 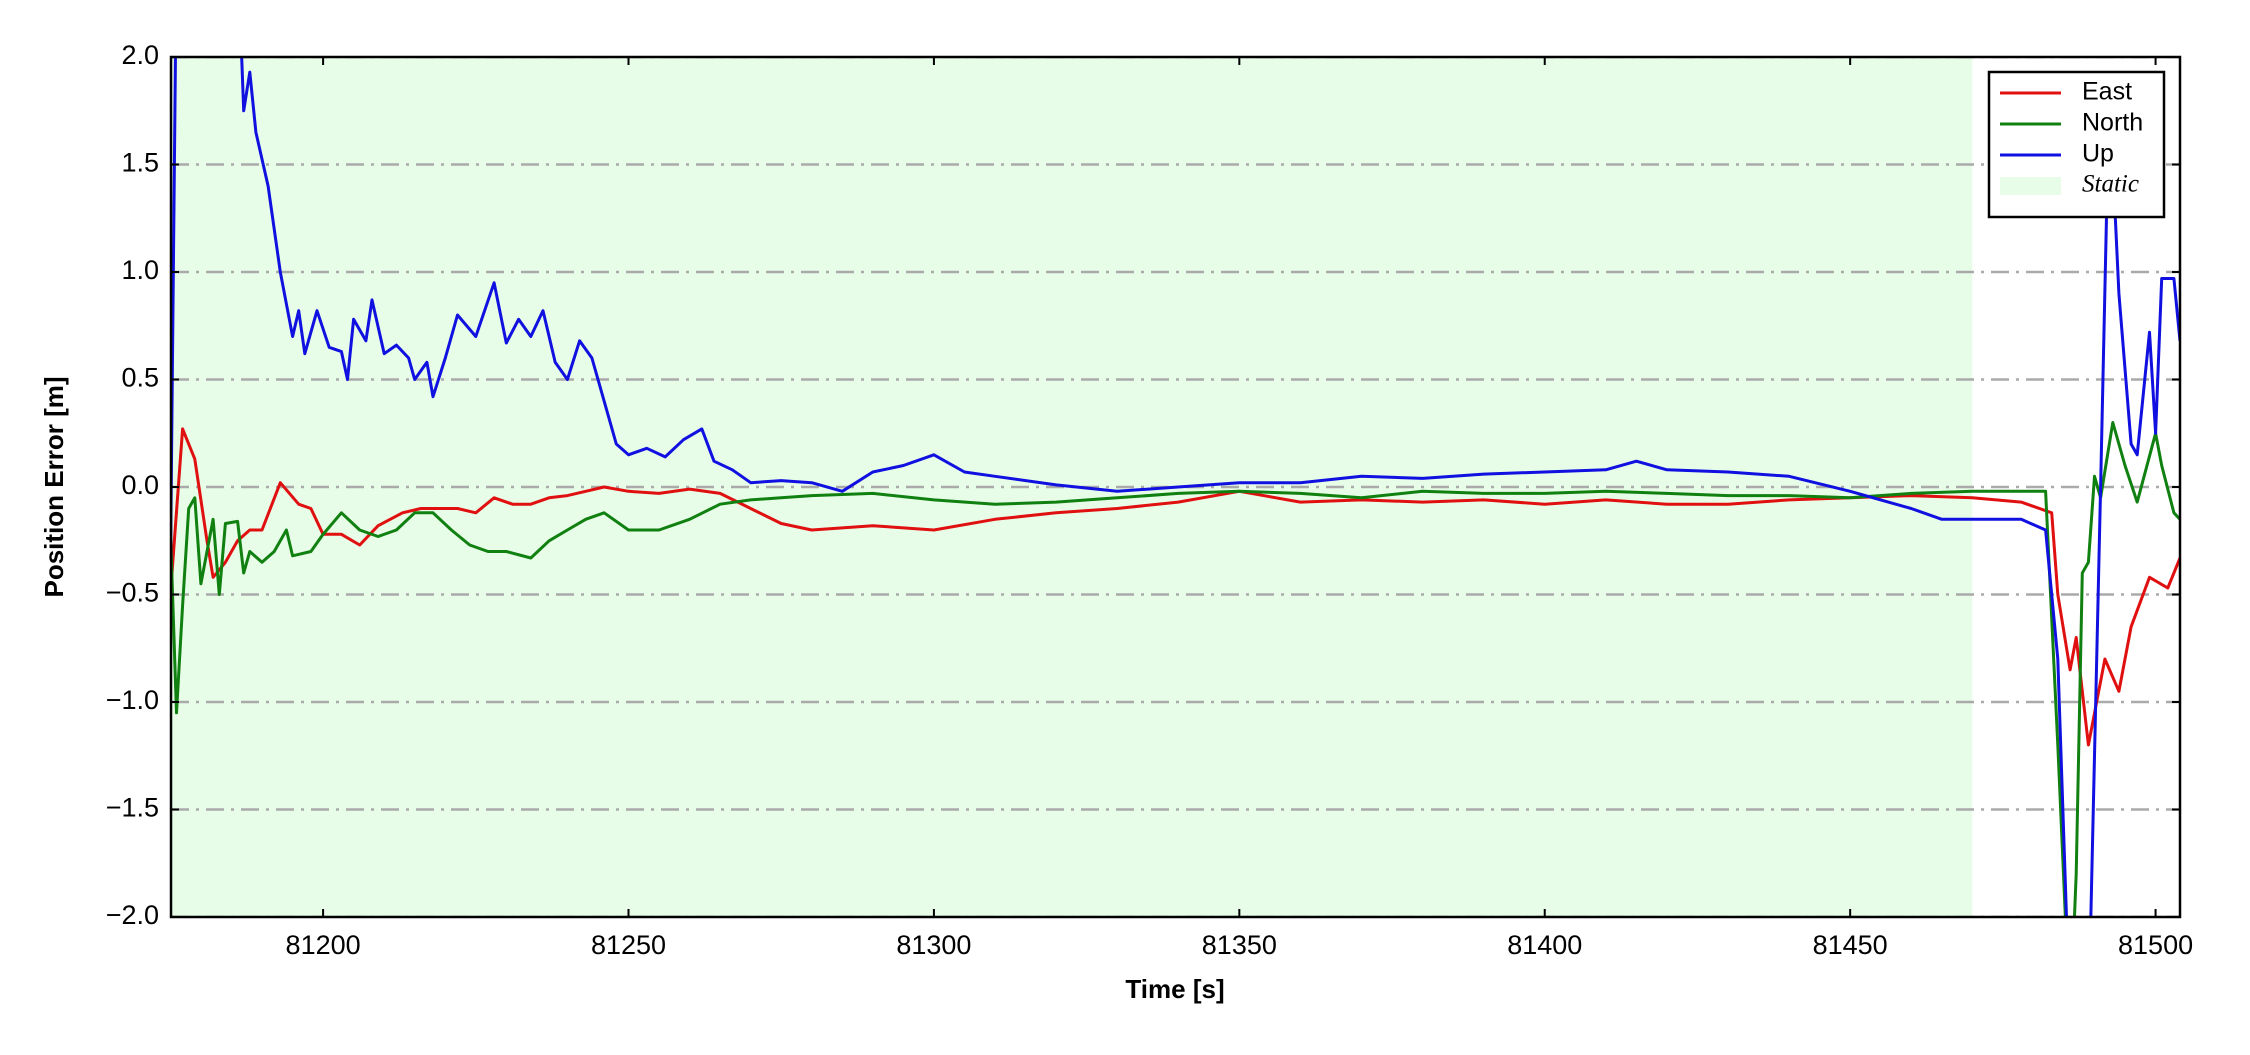 What do you see at coordinates (140, 163) in the screenshot?
I see `y-tick-label: 1.5` at bounding box center [140, 163].